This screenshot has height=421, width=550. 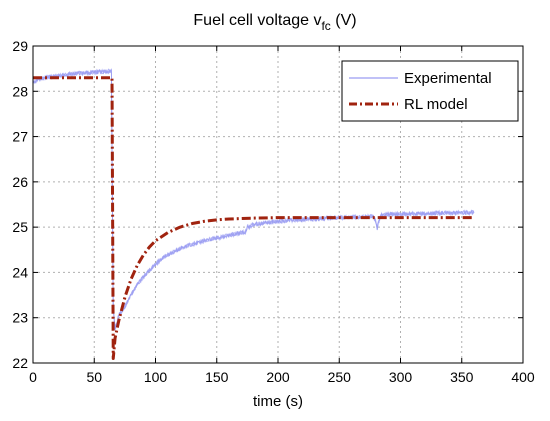 I want to click on legend: Experimental RL model, so click(x=430, y=91).